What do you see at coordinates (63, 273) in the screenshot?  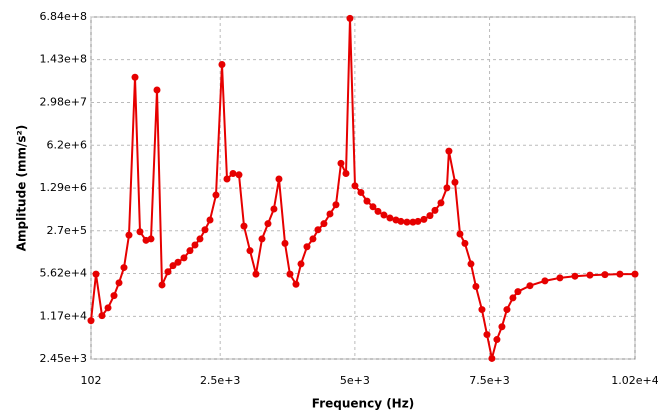 I see `y-tick-label: 5.62e+4` at bounding box center [63, 273].